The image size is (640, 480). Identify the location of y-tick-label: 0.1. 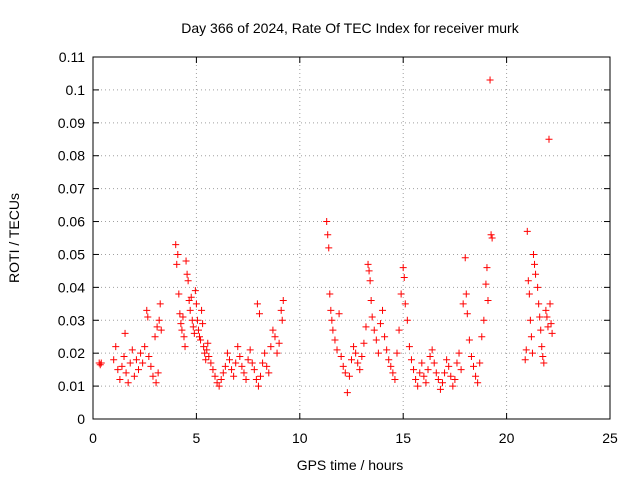
(76, 90).